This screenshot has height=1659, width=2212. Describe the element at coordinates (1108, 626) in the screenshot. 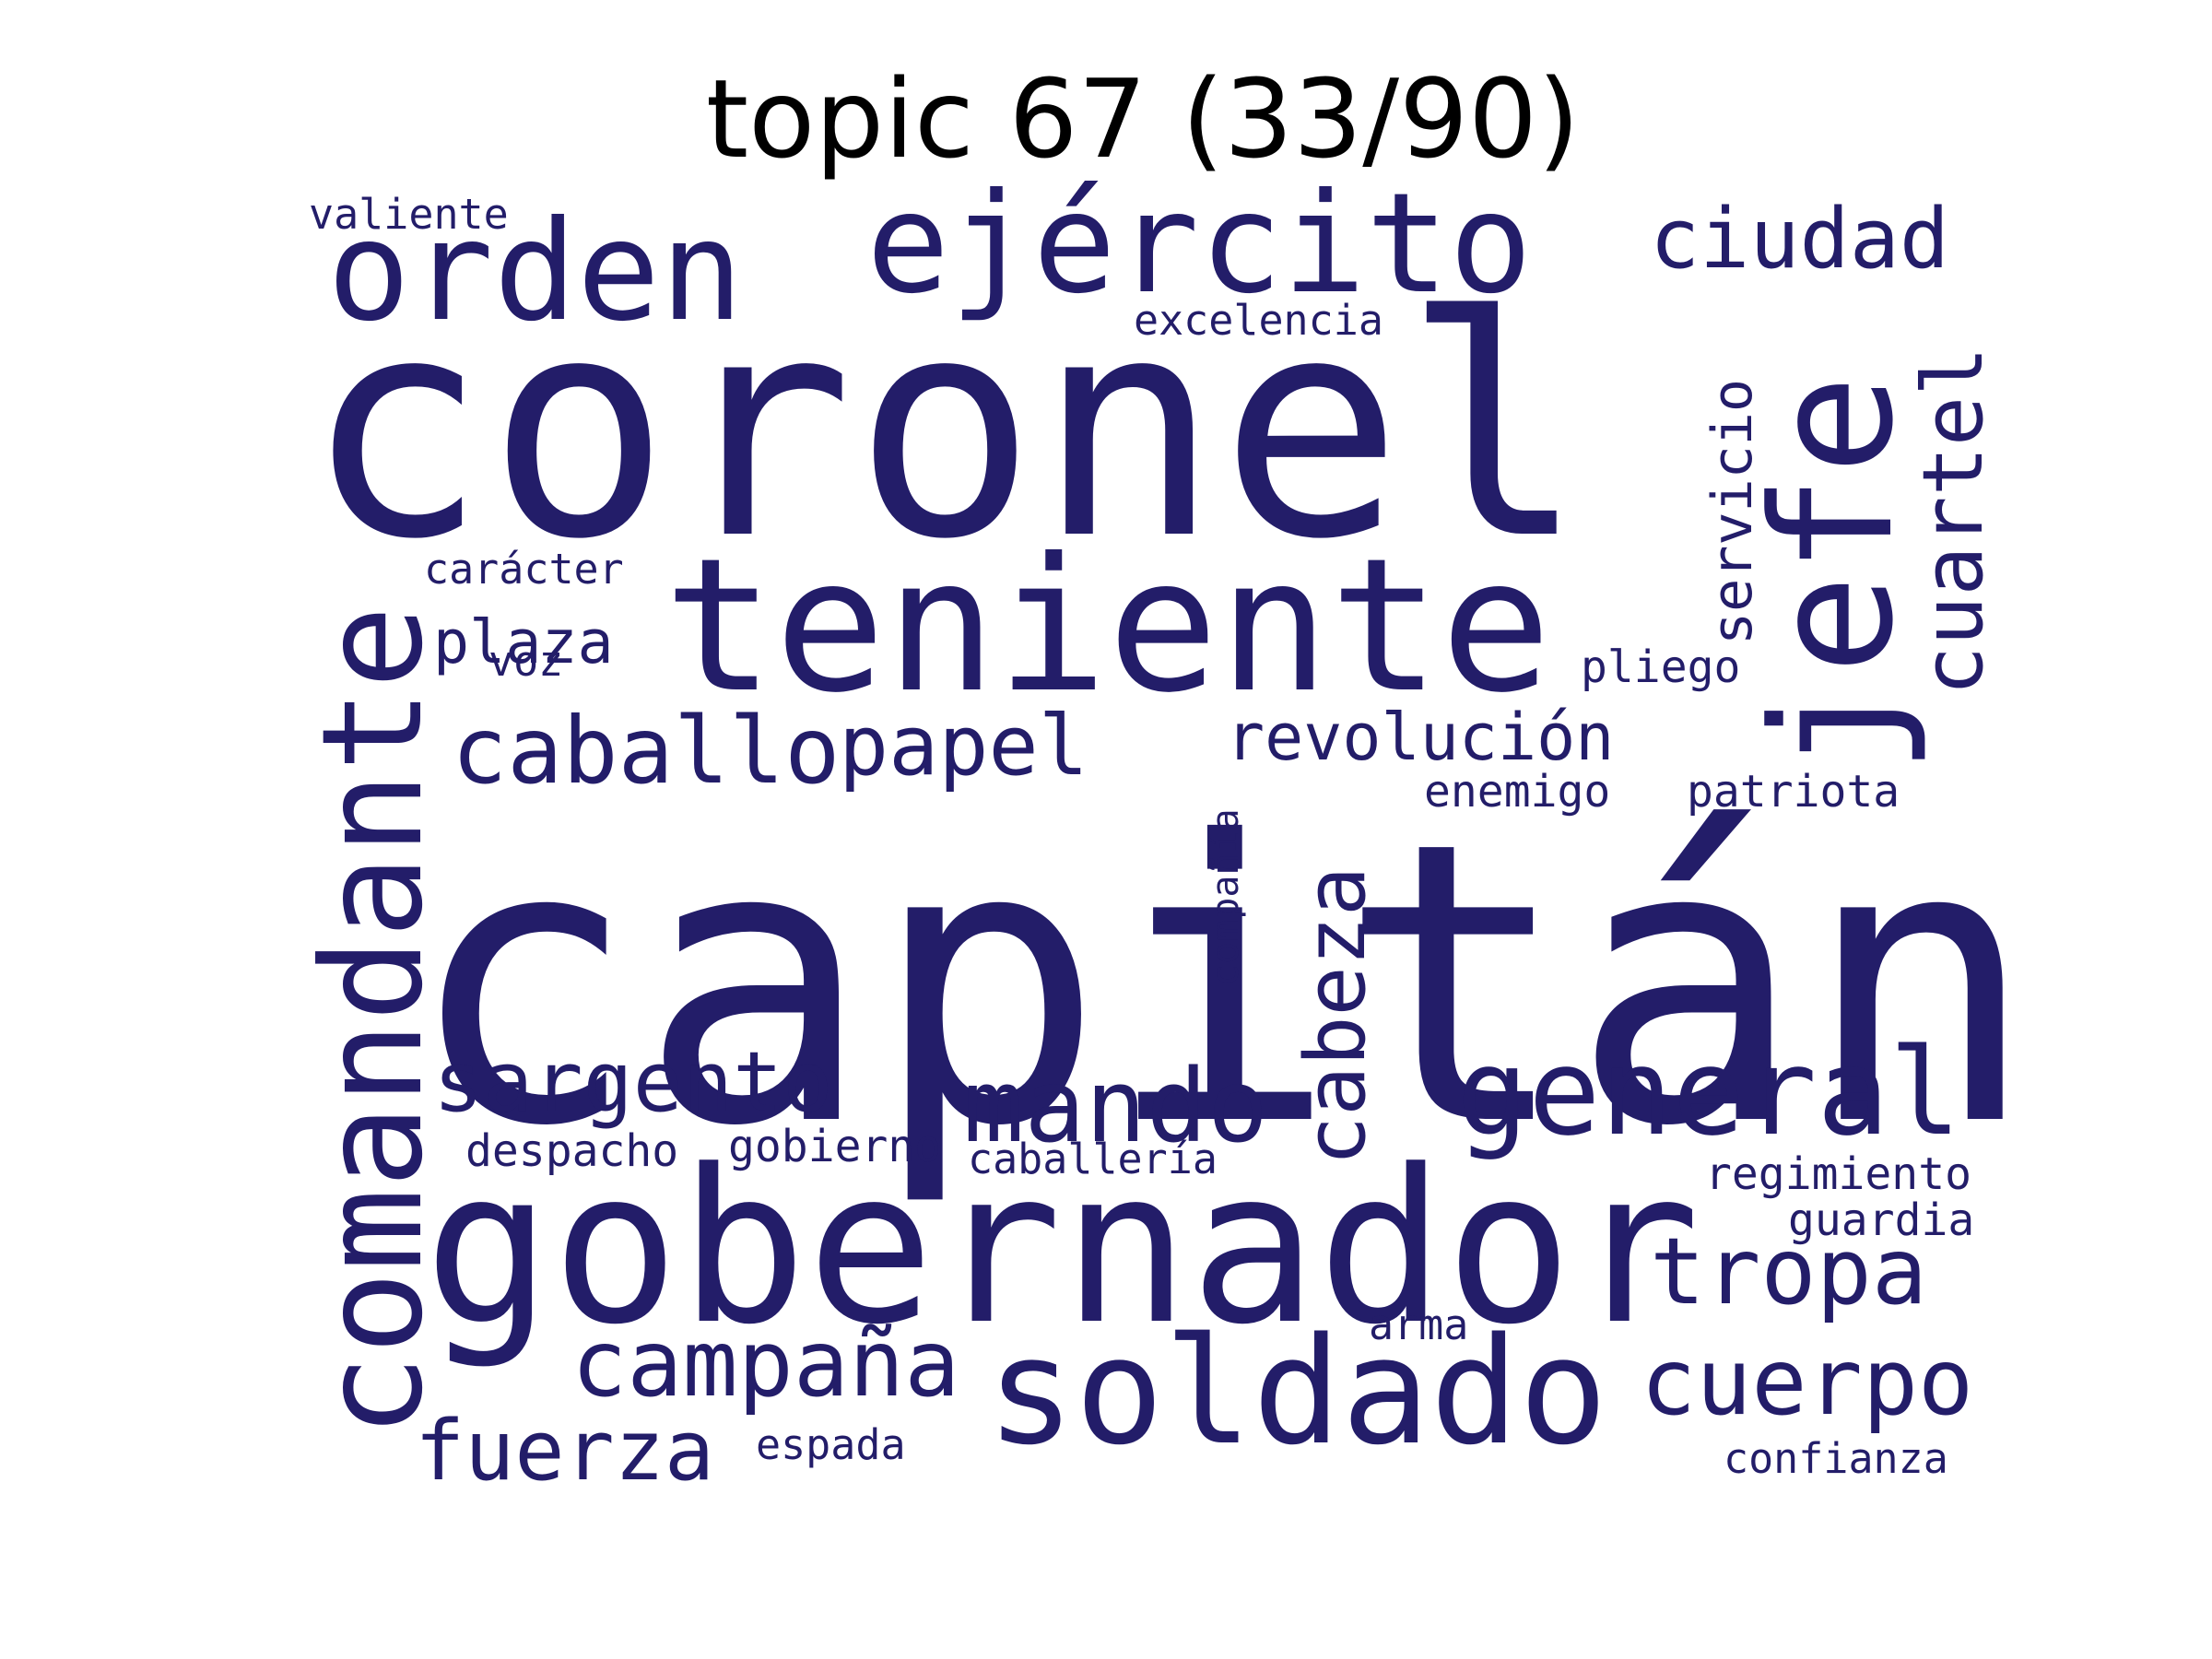

I see `word-3: teniente` at that location.